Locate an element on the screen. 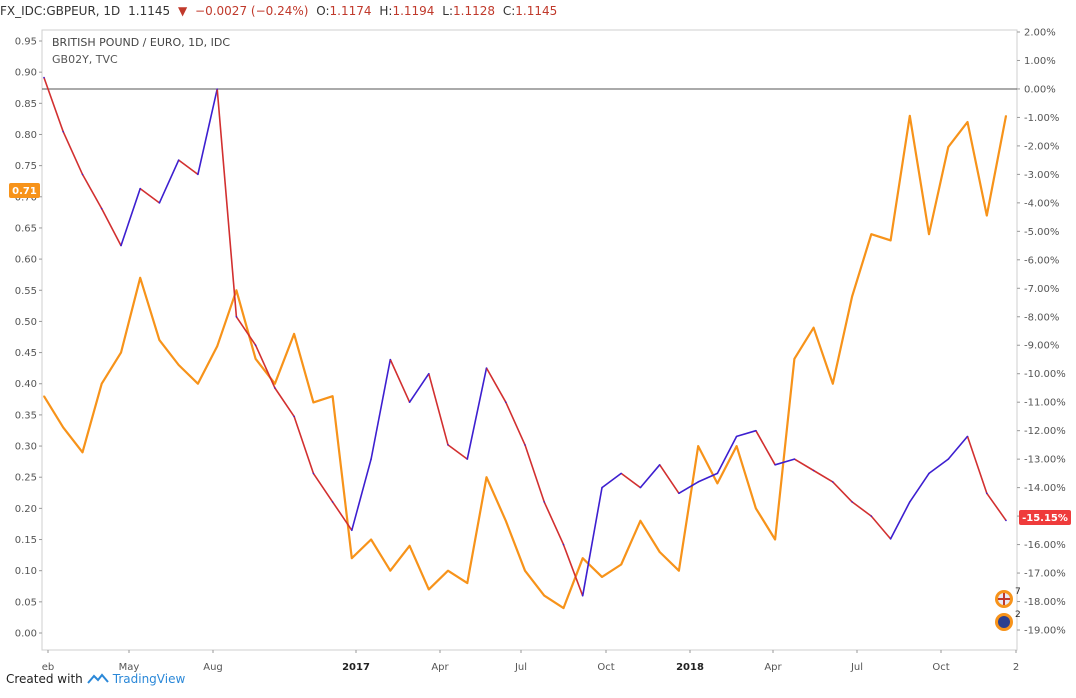 This screenshot has width=1076, height=698. x-tick-label: 2017 is located at coordinates (356, 667).